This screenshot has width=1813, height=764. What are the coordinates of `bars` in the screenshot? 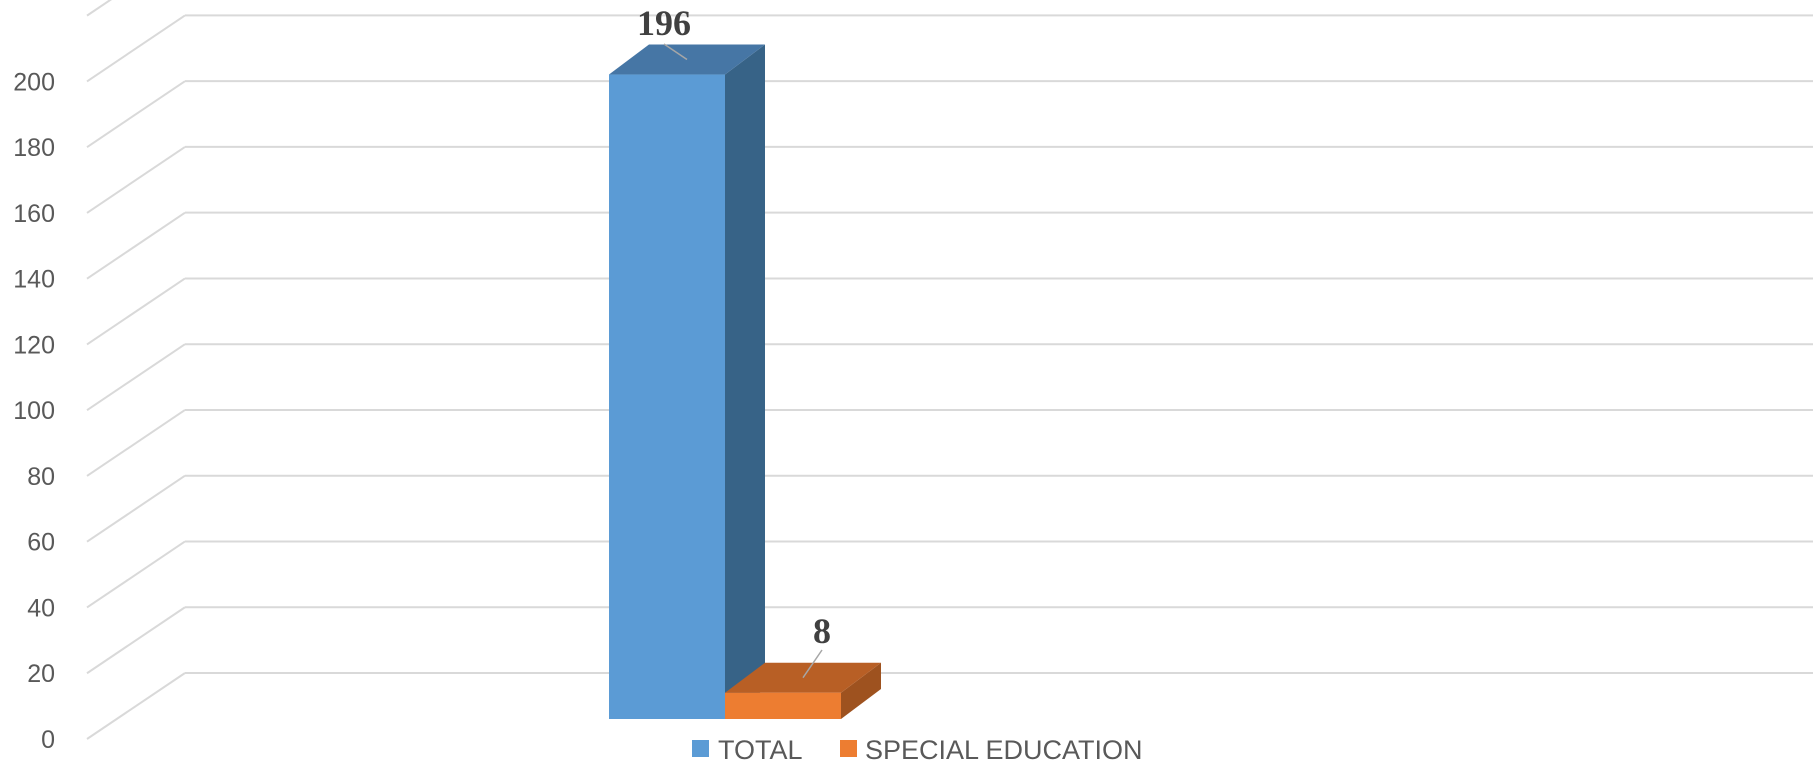 It's located at (745, 381).